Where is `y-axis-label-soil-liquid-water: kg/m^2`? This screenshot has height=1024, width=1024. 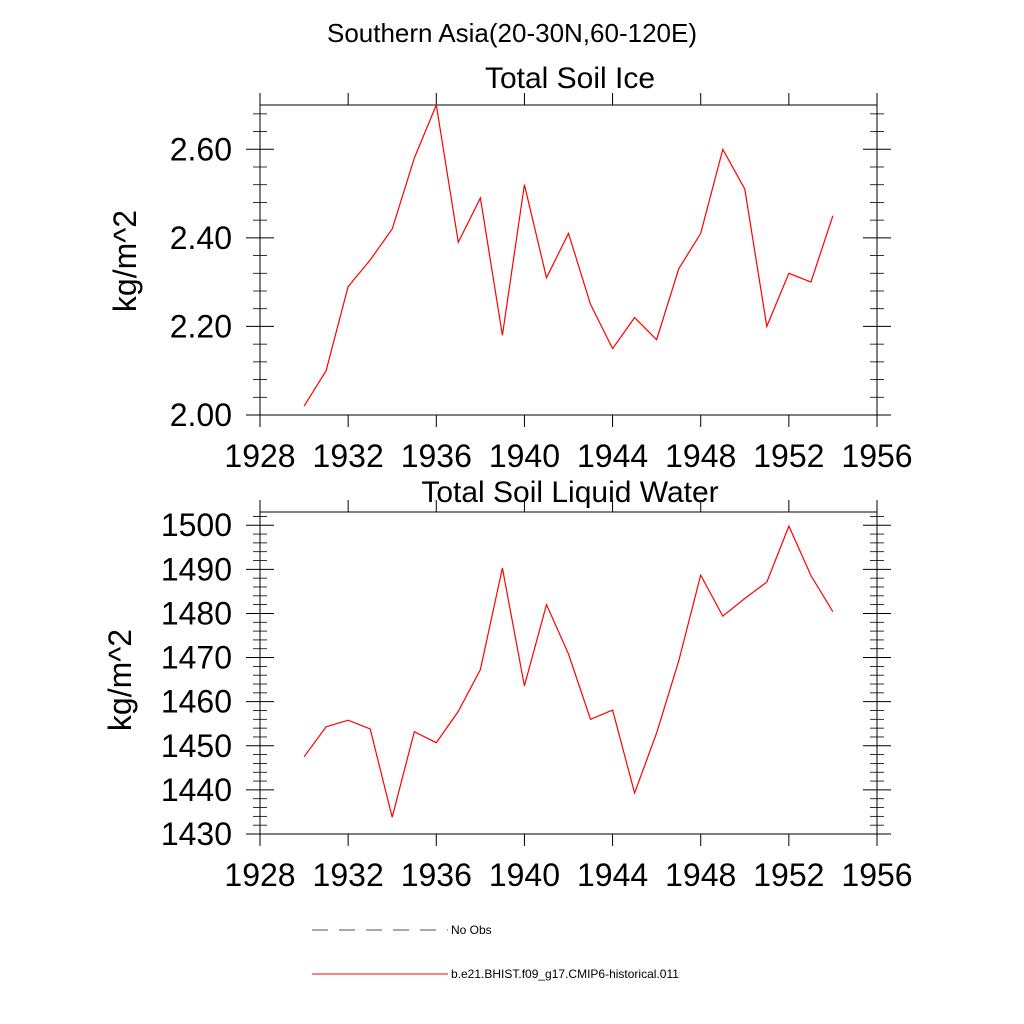 y-axis-label-soil-liquid-water: kg/m^2 is located at coordinates (120, 680).